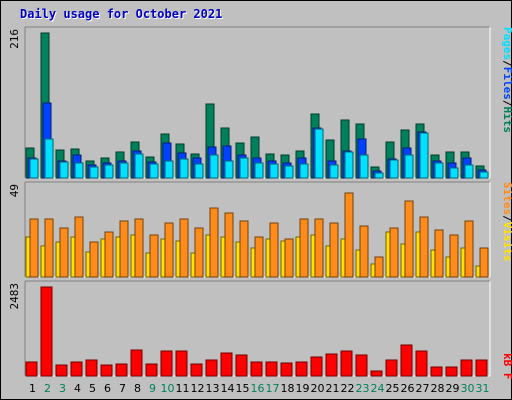 This screenshot has height=400, width=512. I want to click on y-axis-legend: Pages/Files/Hits, so click(506, 80).